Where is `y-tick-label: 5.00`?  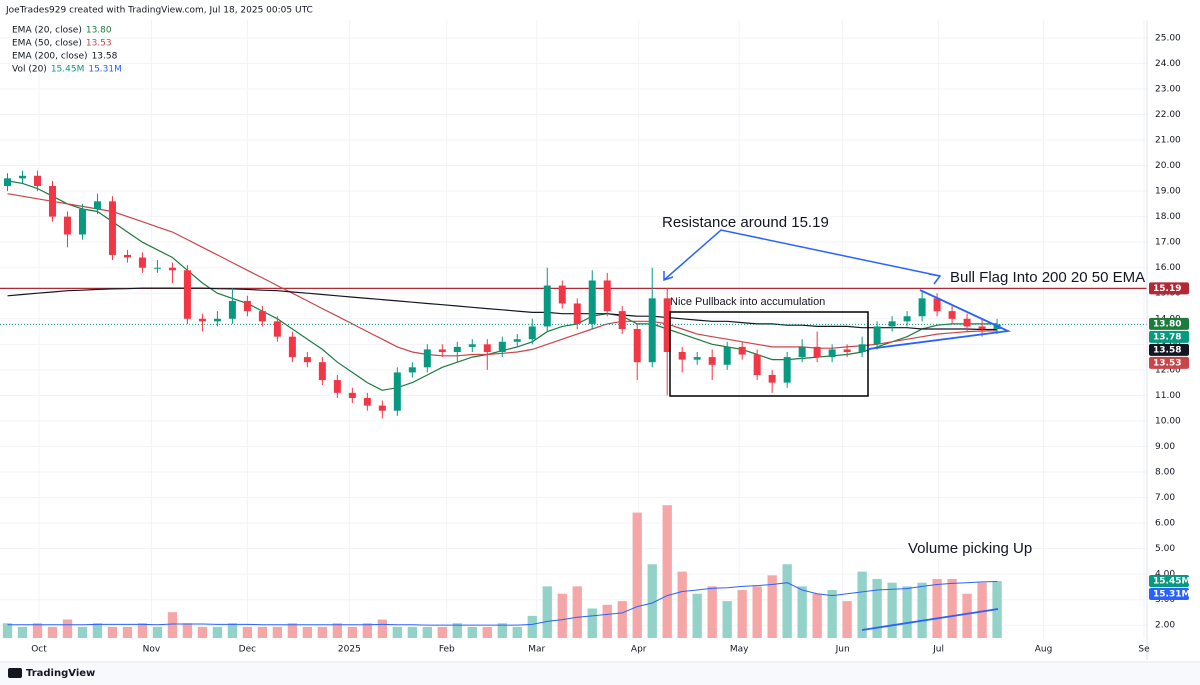 y-tick-label: 5.00 is located at coordinates (1165, 549).